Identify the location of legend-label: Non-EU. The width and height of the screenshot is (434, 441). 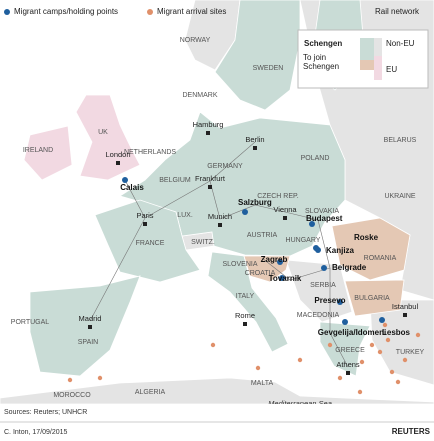
(400, 43).